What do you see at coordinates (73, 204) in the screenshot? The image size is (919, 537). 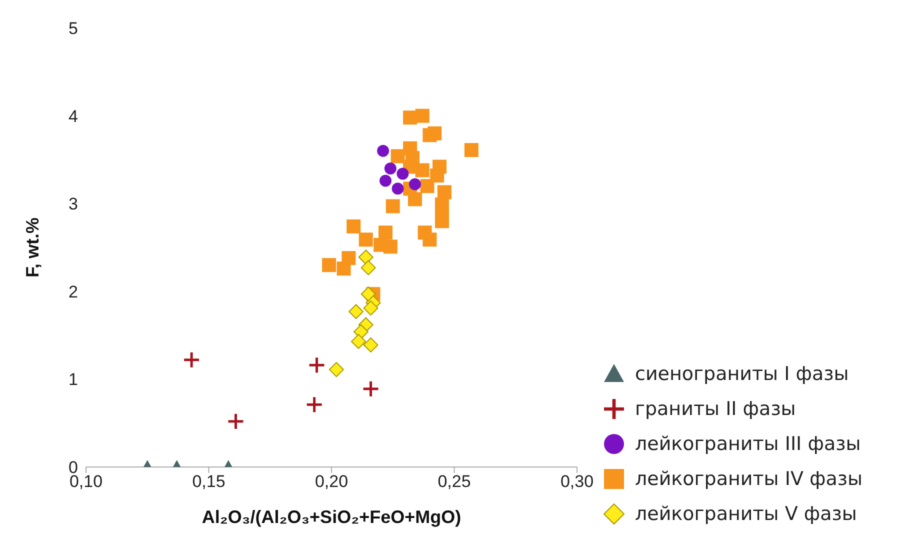 I see `y-tick-label: 3` at bounding box center [73, 204].